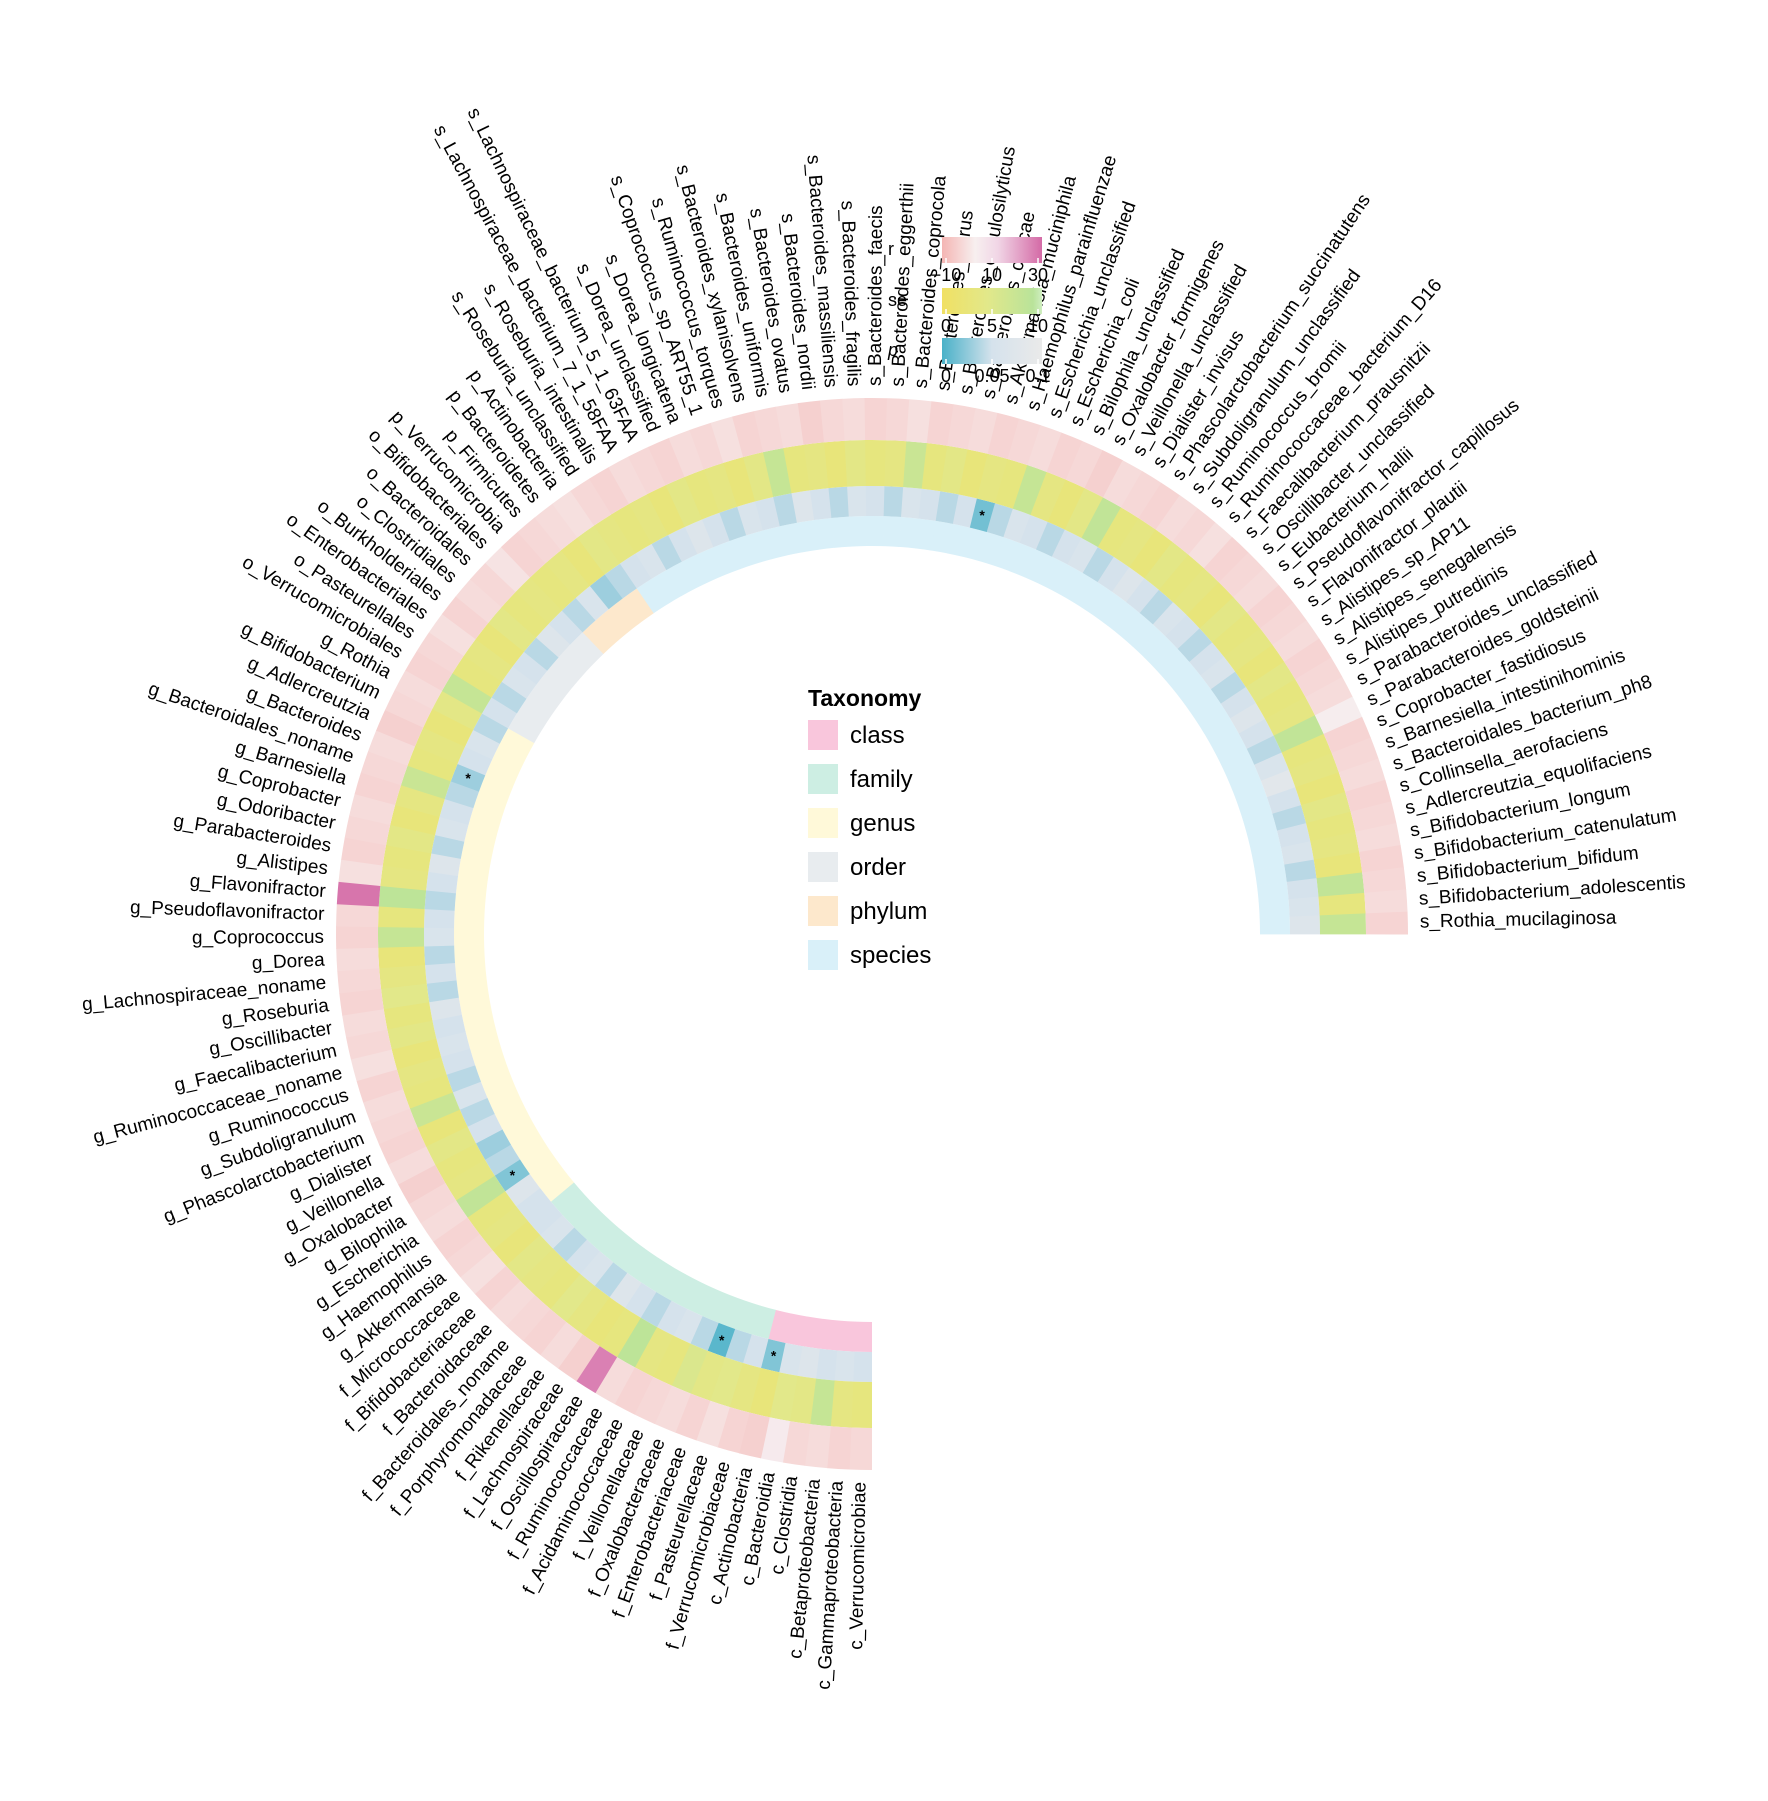 This screenshot has height=1801, width=1768. I want to click on se-cell-s-bacteroides-caccae, so click(973, 474).